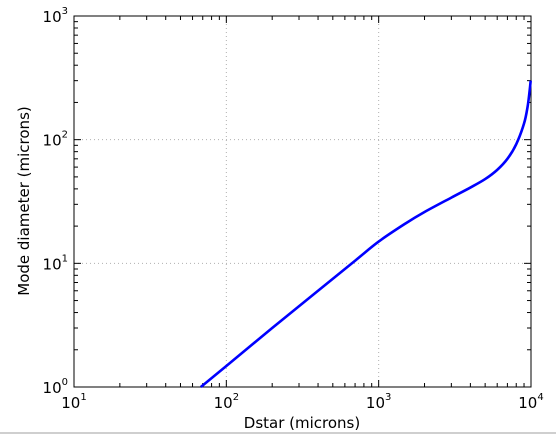 The image size is (556, 436). What do you see at coordinates (302, 402) in the screenshot?
I see `x-tick-labels: 10¹ 10² 10³ 10⁴` at bounding box center [302, 402].